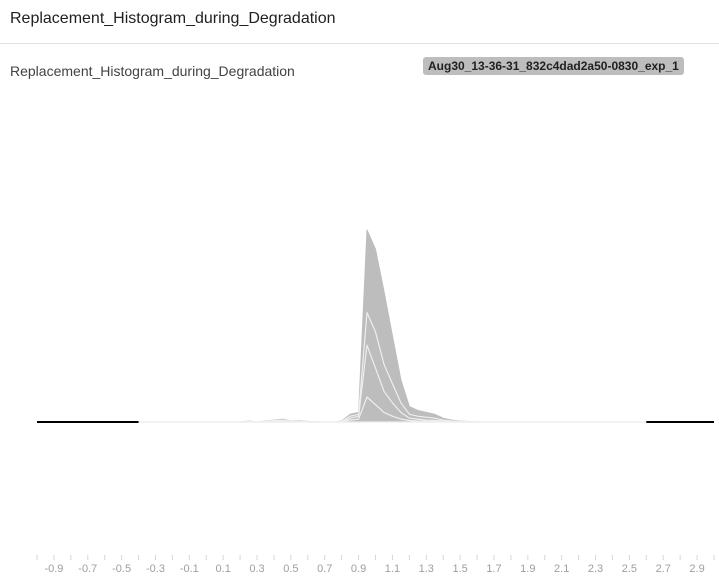  What do you see at coordinates (561, 569) in the screenshot?
I see `x-tick-label: 2.1` at bounding box center [561, 569].